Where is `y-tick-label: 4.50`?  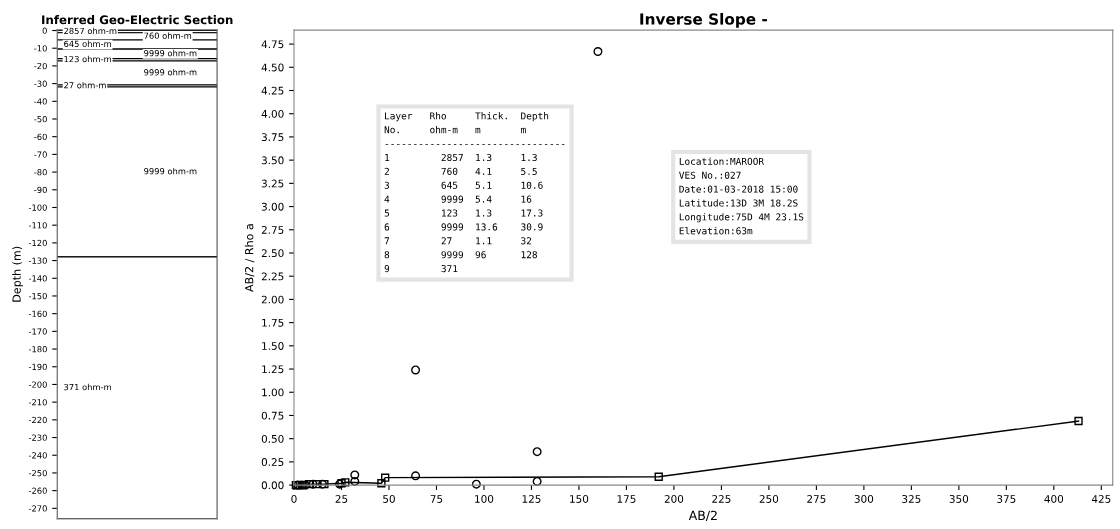 y-tick-label: 4.50 is located at coordinates (272, 67).